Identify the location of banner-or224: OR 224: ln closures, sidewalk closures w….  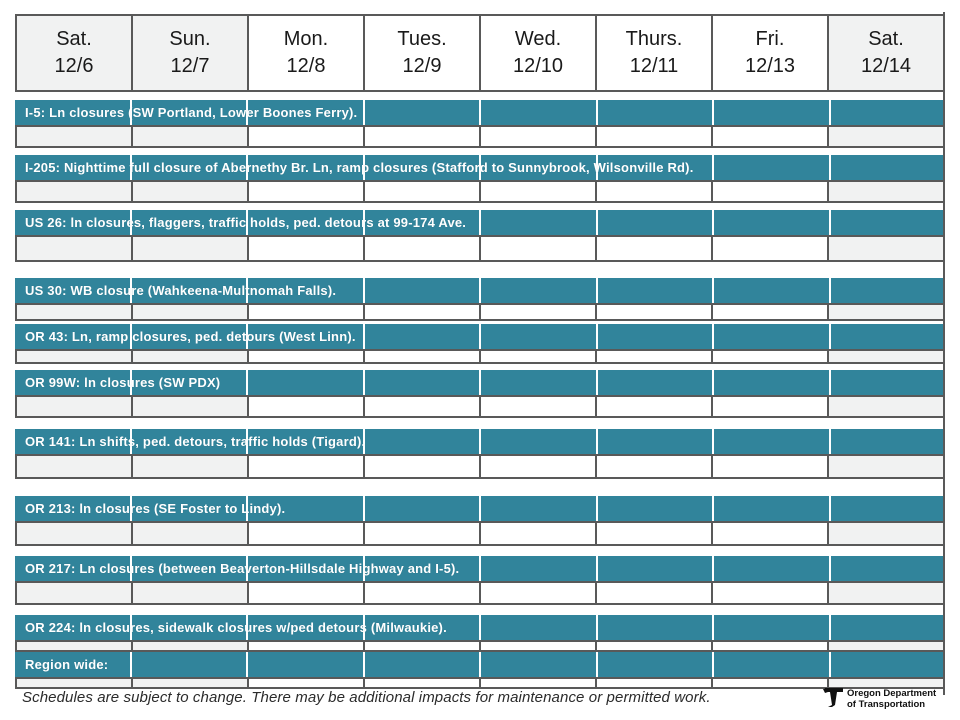
(480, 627).